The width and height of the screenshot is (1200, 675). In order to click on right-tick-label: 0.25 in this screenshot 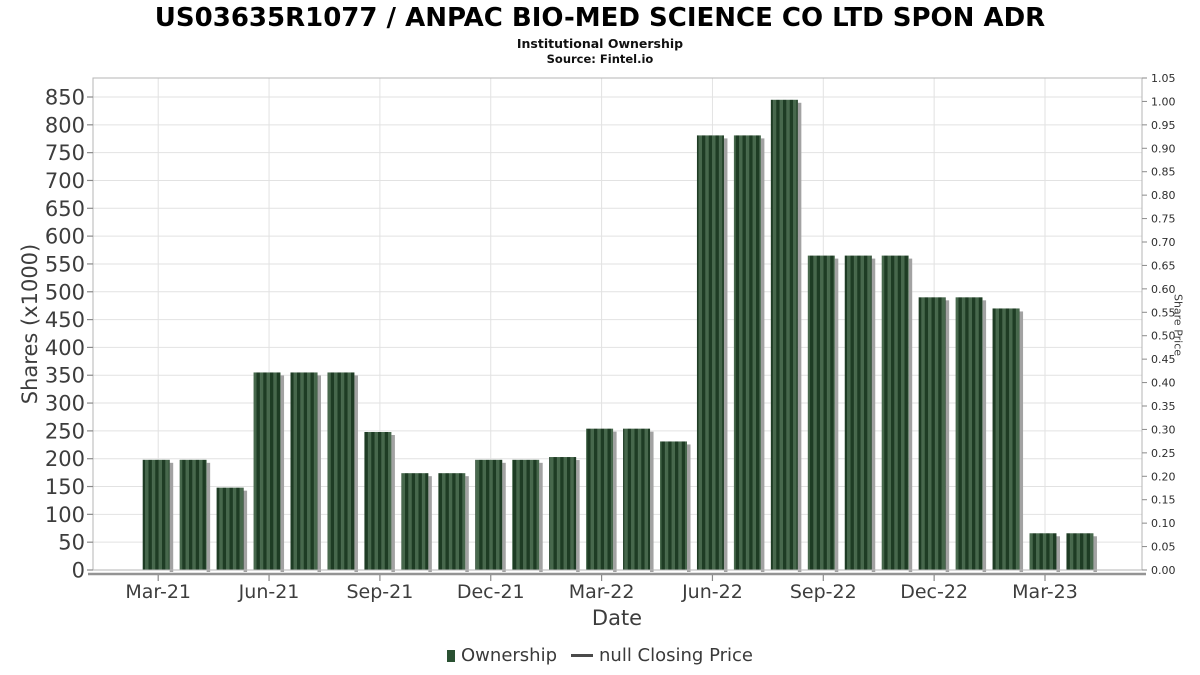, I will do `click(1163, 453)`.